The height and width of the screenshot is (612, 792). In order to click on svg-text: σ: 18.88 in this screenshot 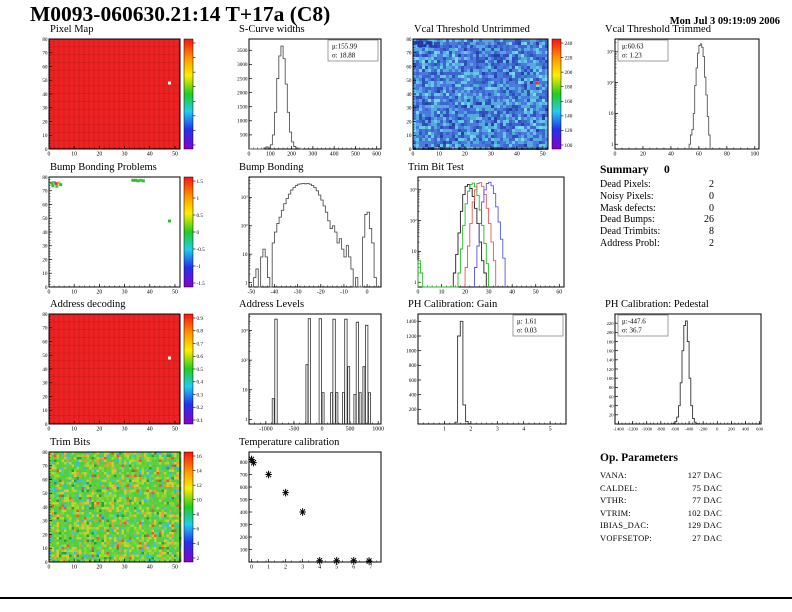, I will do `click(344, 56)`.